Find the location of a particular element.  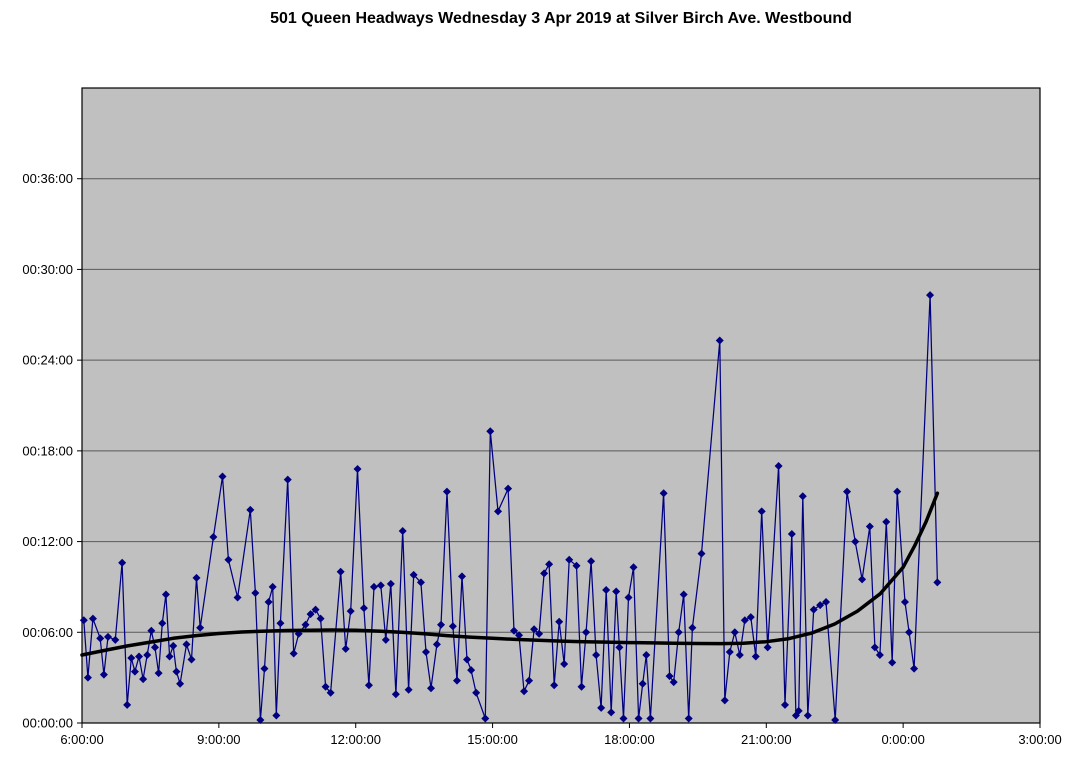

y-tick-label: 00:18:00 is located at coordinates (47, 450).